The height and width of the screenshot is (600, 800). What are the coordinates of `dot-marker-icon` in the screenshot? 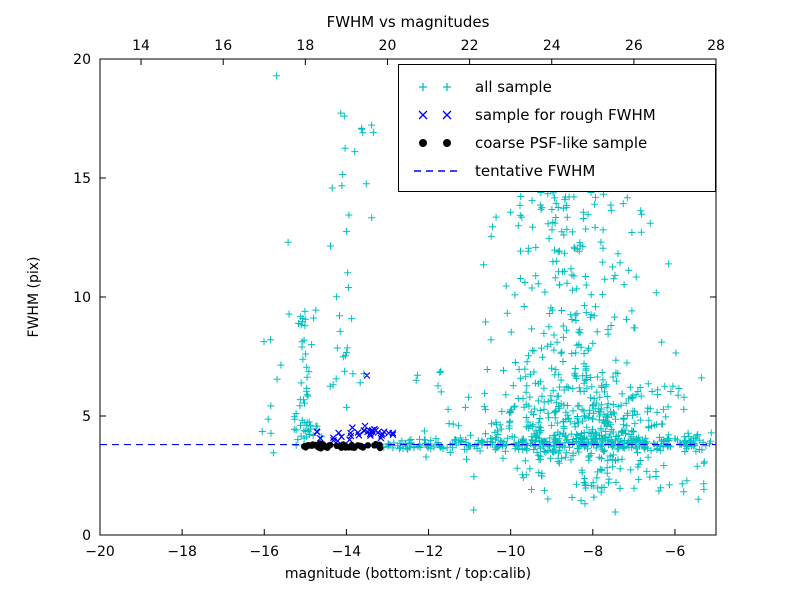 It's located at (435, 143).